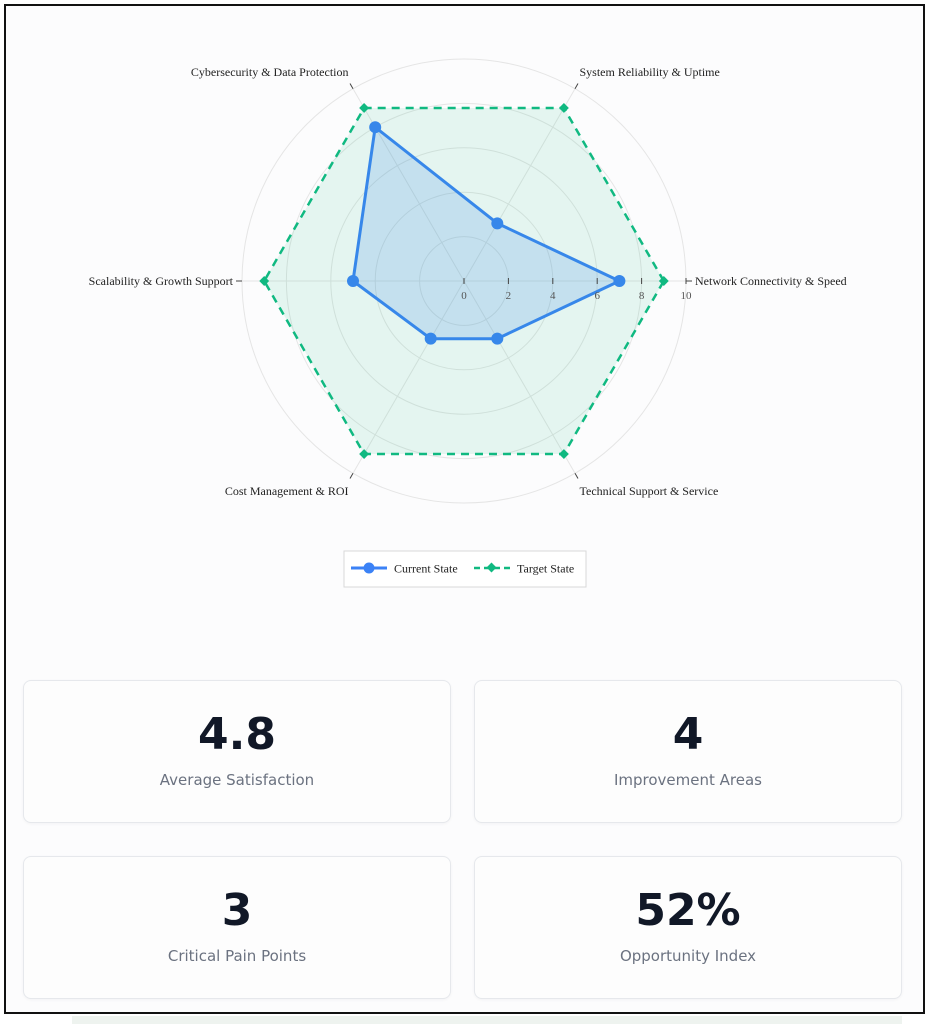  Describe the element at coordinates (237, 780) in the screenshot. I see `stat-label: Average Satisfaction` at that location.